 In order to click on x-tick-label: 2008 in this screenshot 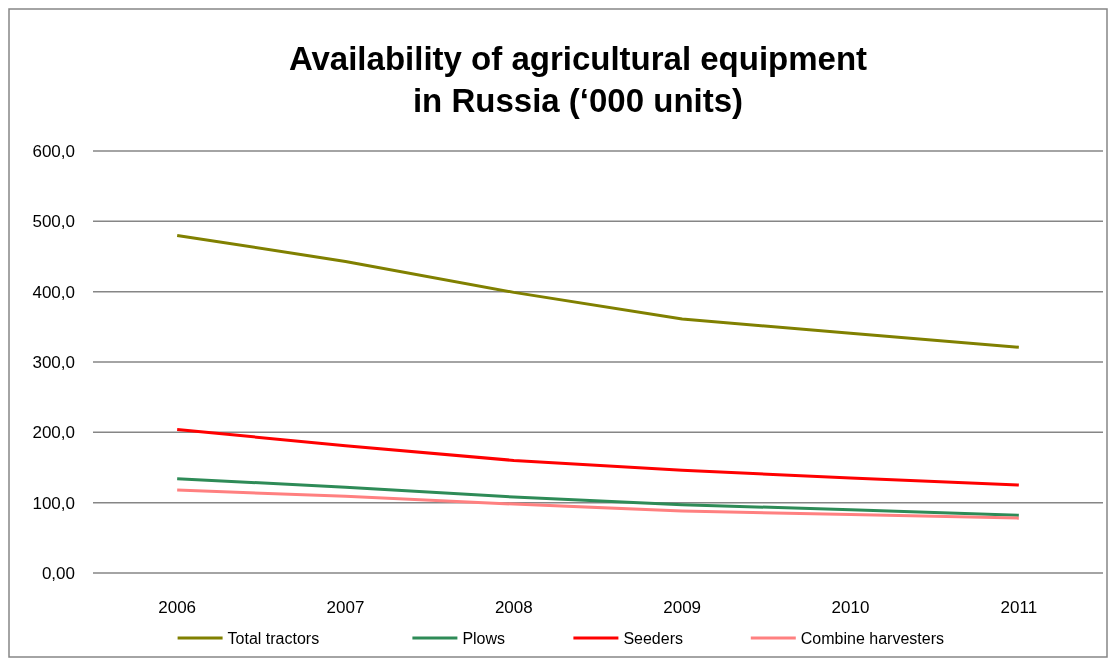, I will do `click(513, 607)`.